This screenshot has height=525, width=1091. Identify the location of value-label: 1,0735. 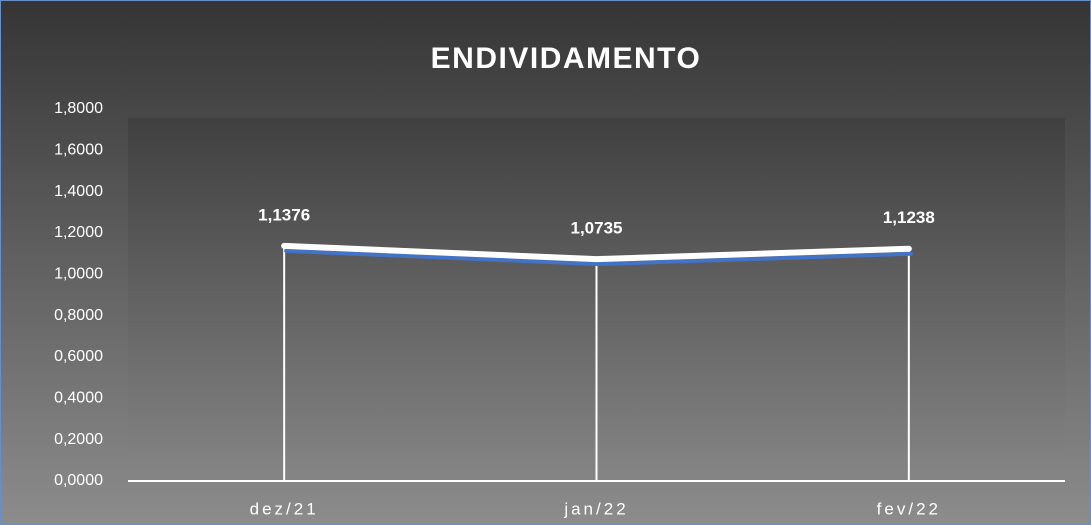
(597, 228).